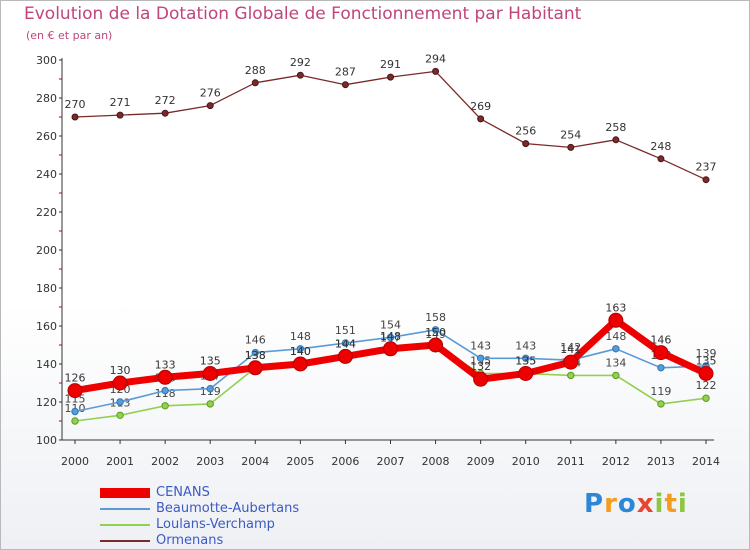 This screenshot has height=550, width=750. Describe the element at coordinates (627, 504) in the screenshot. I see `logo-letter: o` at that location.